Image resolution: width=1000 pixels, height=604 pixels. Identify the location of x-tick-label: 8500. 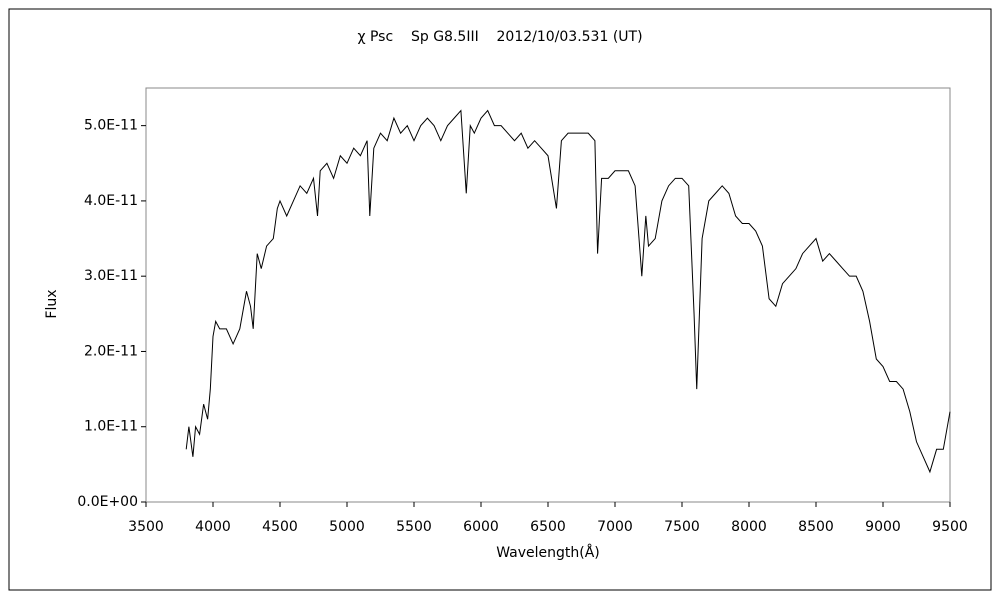
(816, 527).